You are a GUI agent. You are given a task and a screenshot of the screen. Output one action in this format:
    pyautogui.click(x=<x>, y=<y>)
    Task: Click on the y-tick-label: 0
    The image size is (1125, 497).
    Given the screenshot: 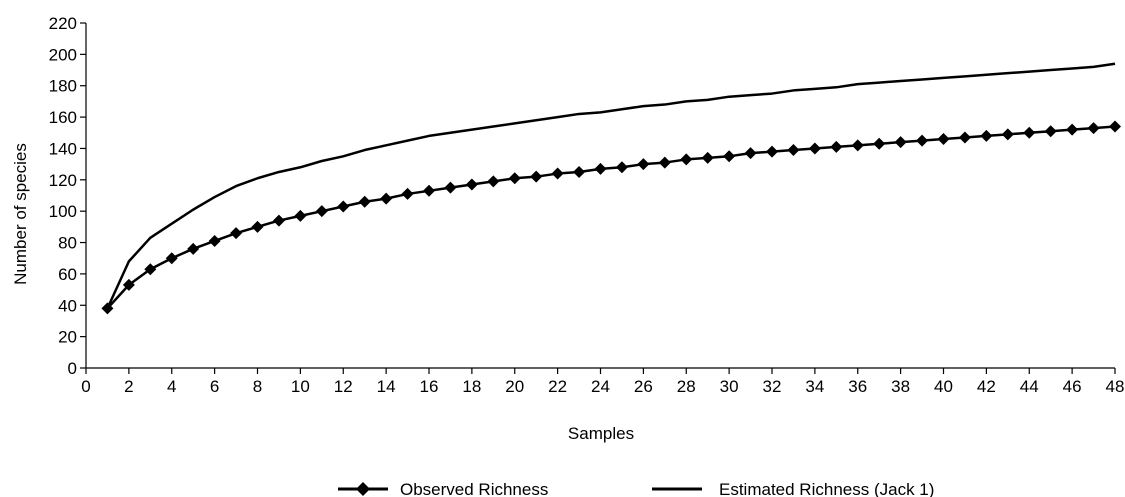 What is the action you would take?
    pyautogui.click(x=72, y=368)
    